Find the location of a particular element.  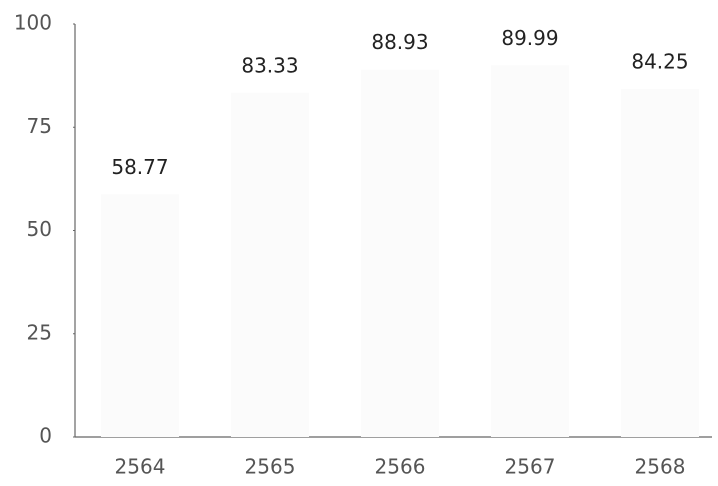

x-tick-label: 2566 is located at coordinates (400, 467).